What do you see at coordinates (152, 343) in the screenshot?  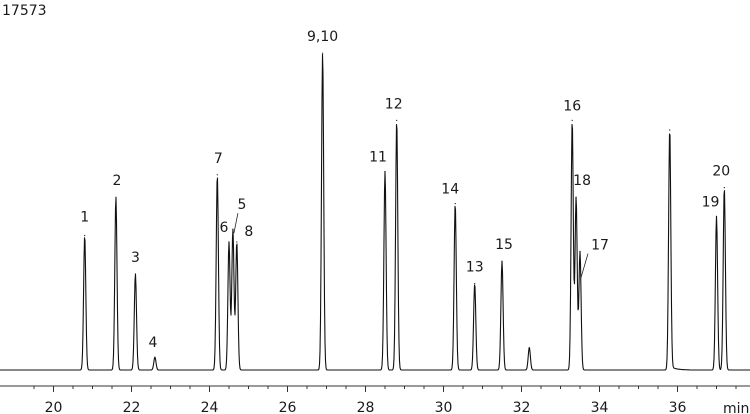 I see `peak-label: 4` at bounding box center [152, 343].